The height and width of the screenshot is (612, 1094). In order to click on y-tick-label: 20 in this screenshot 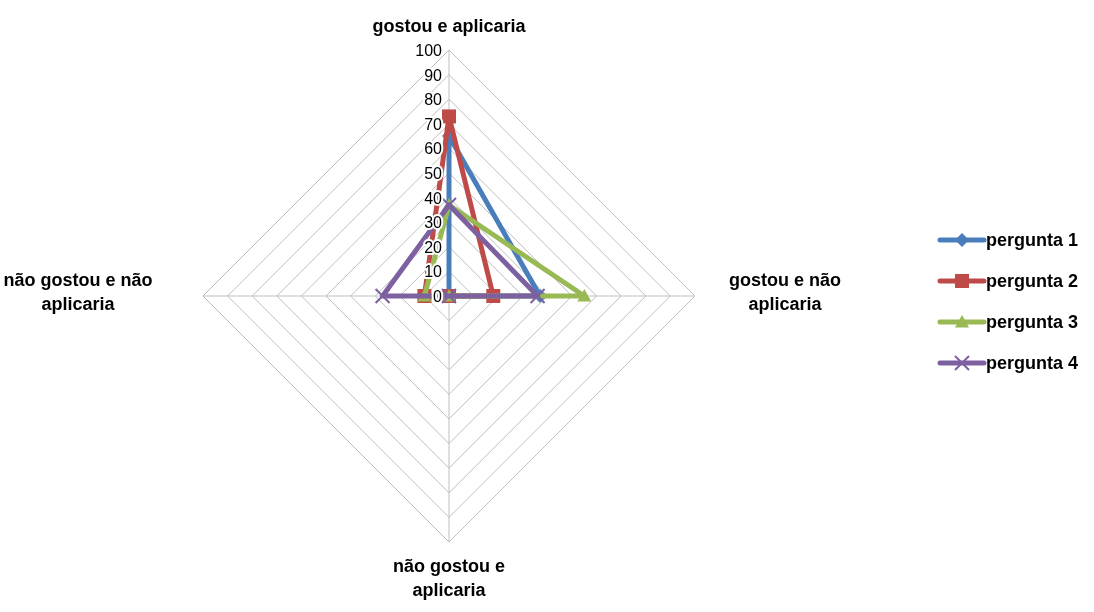, I will do `click(433, 247)`.